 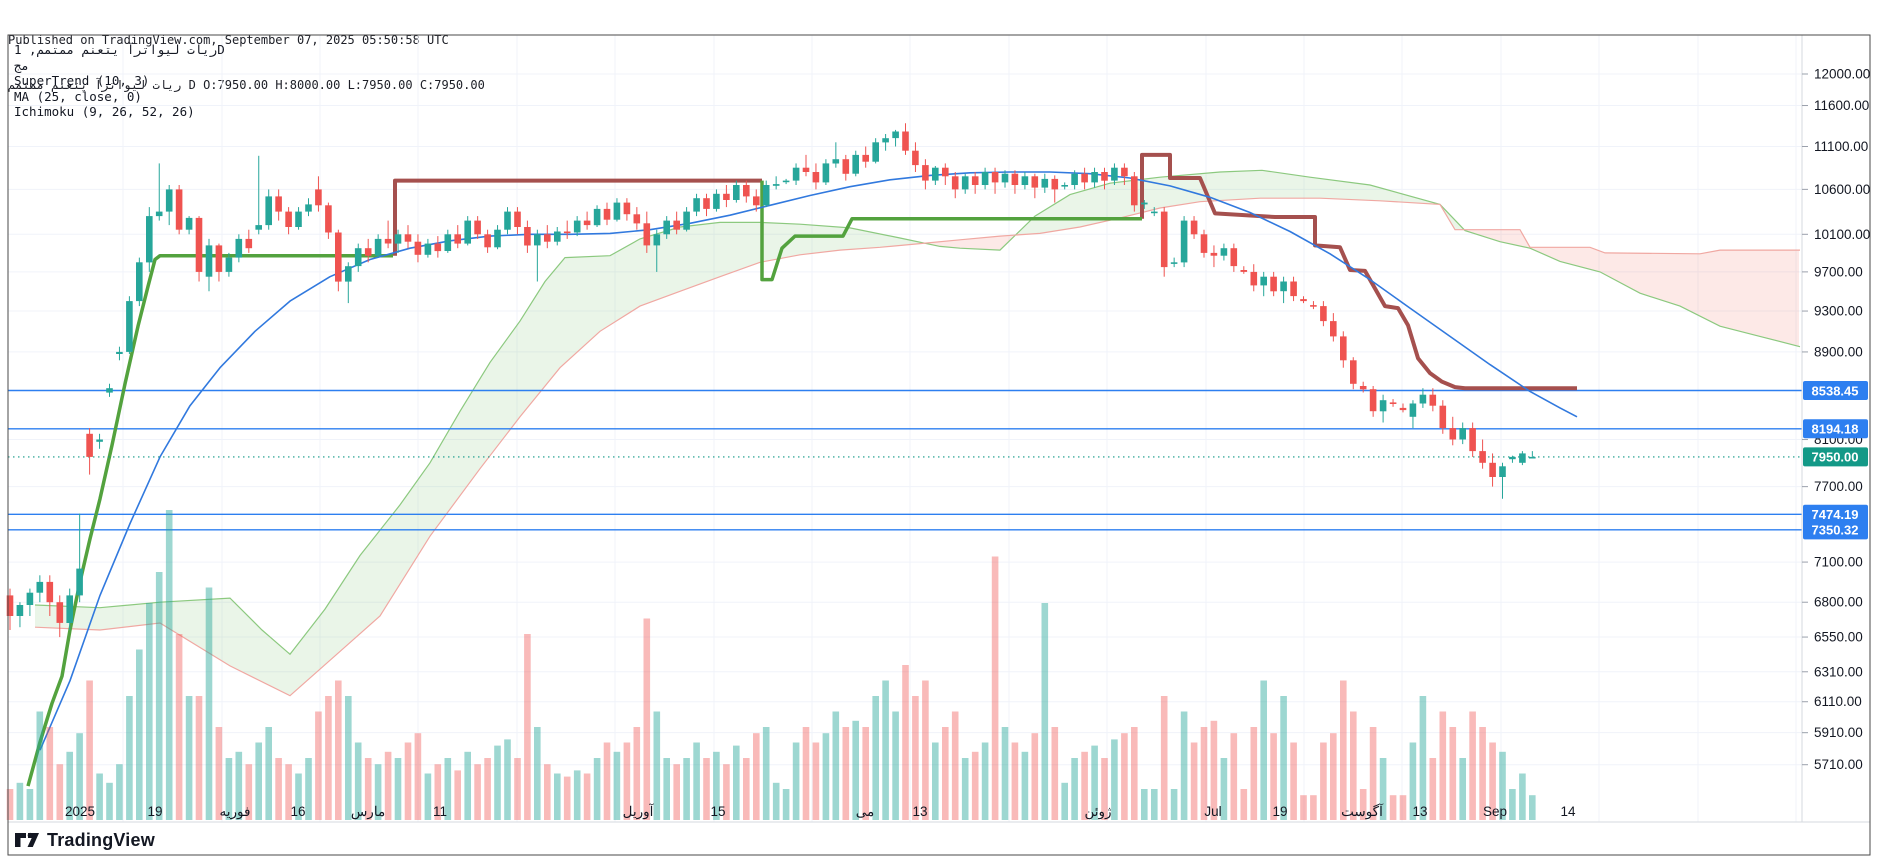 I want to click on legend-source: مج, so click(x=22, y=65).